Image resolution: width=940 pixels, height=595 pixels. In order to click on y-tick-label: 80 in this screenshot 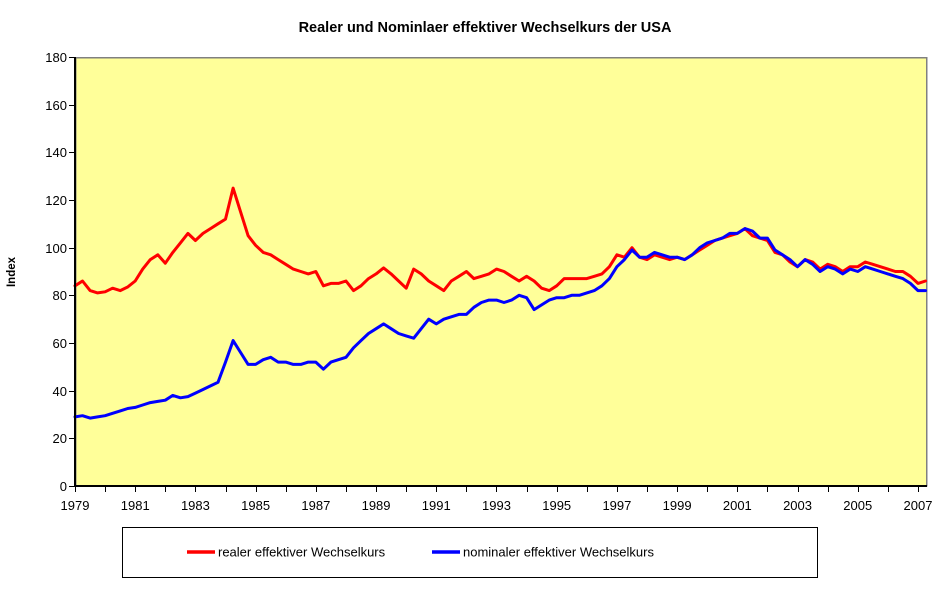, I will do `click(60, 295)`.